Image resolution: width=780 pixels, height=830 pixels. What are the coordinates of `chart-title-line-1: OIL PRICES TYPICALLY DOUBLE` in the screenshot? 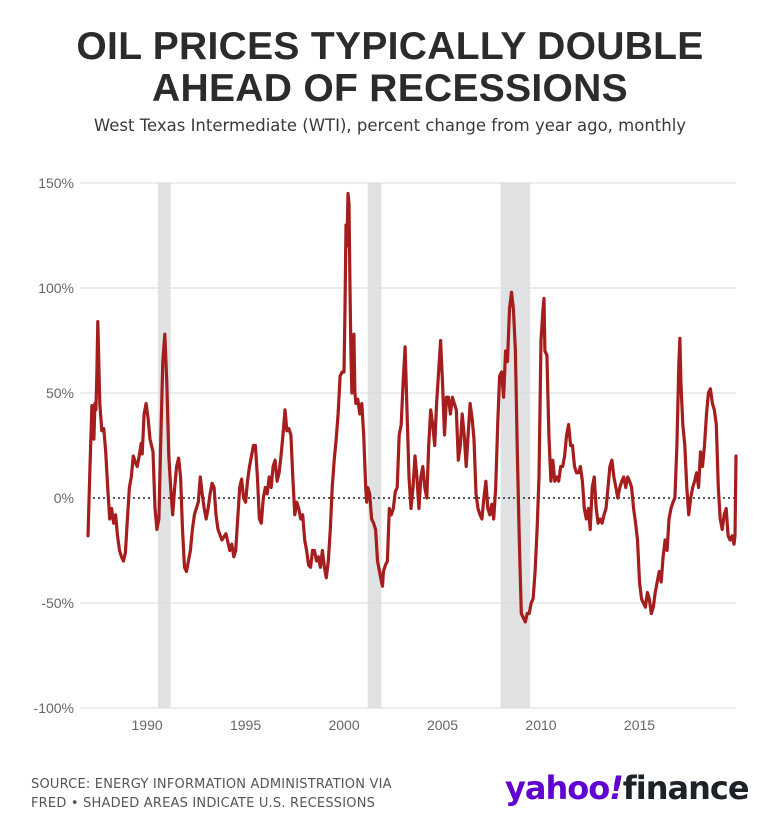 It's located at (390, 46).